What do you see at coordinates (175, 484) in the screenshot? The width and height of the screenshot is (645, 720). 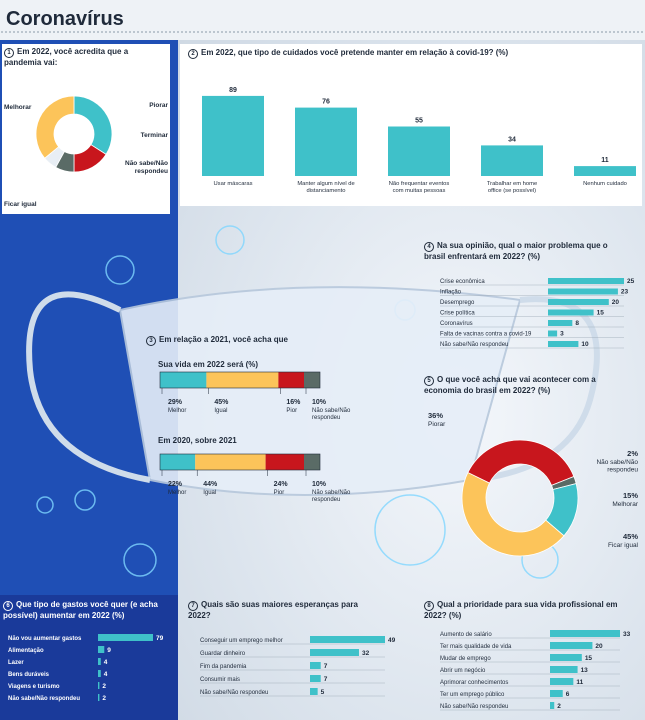 I see `q3-value-label: 22%` at bounding box center [175, 484].